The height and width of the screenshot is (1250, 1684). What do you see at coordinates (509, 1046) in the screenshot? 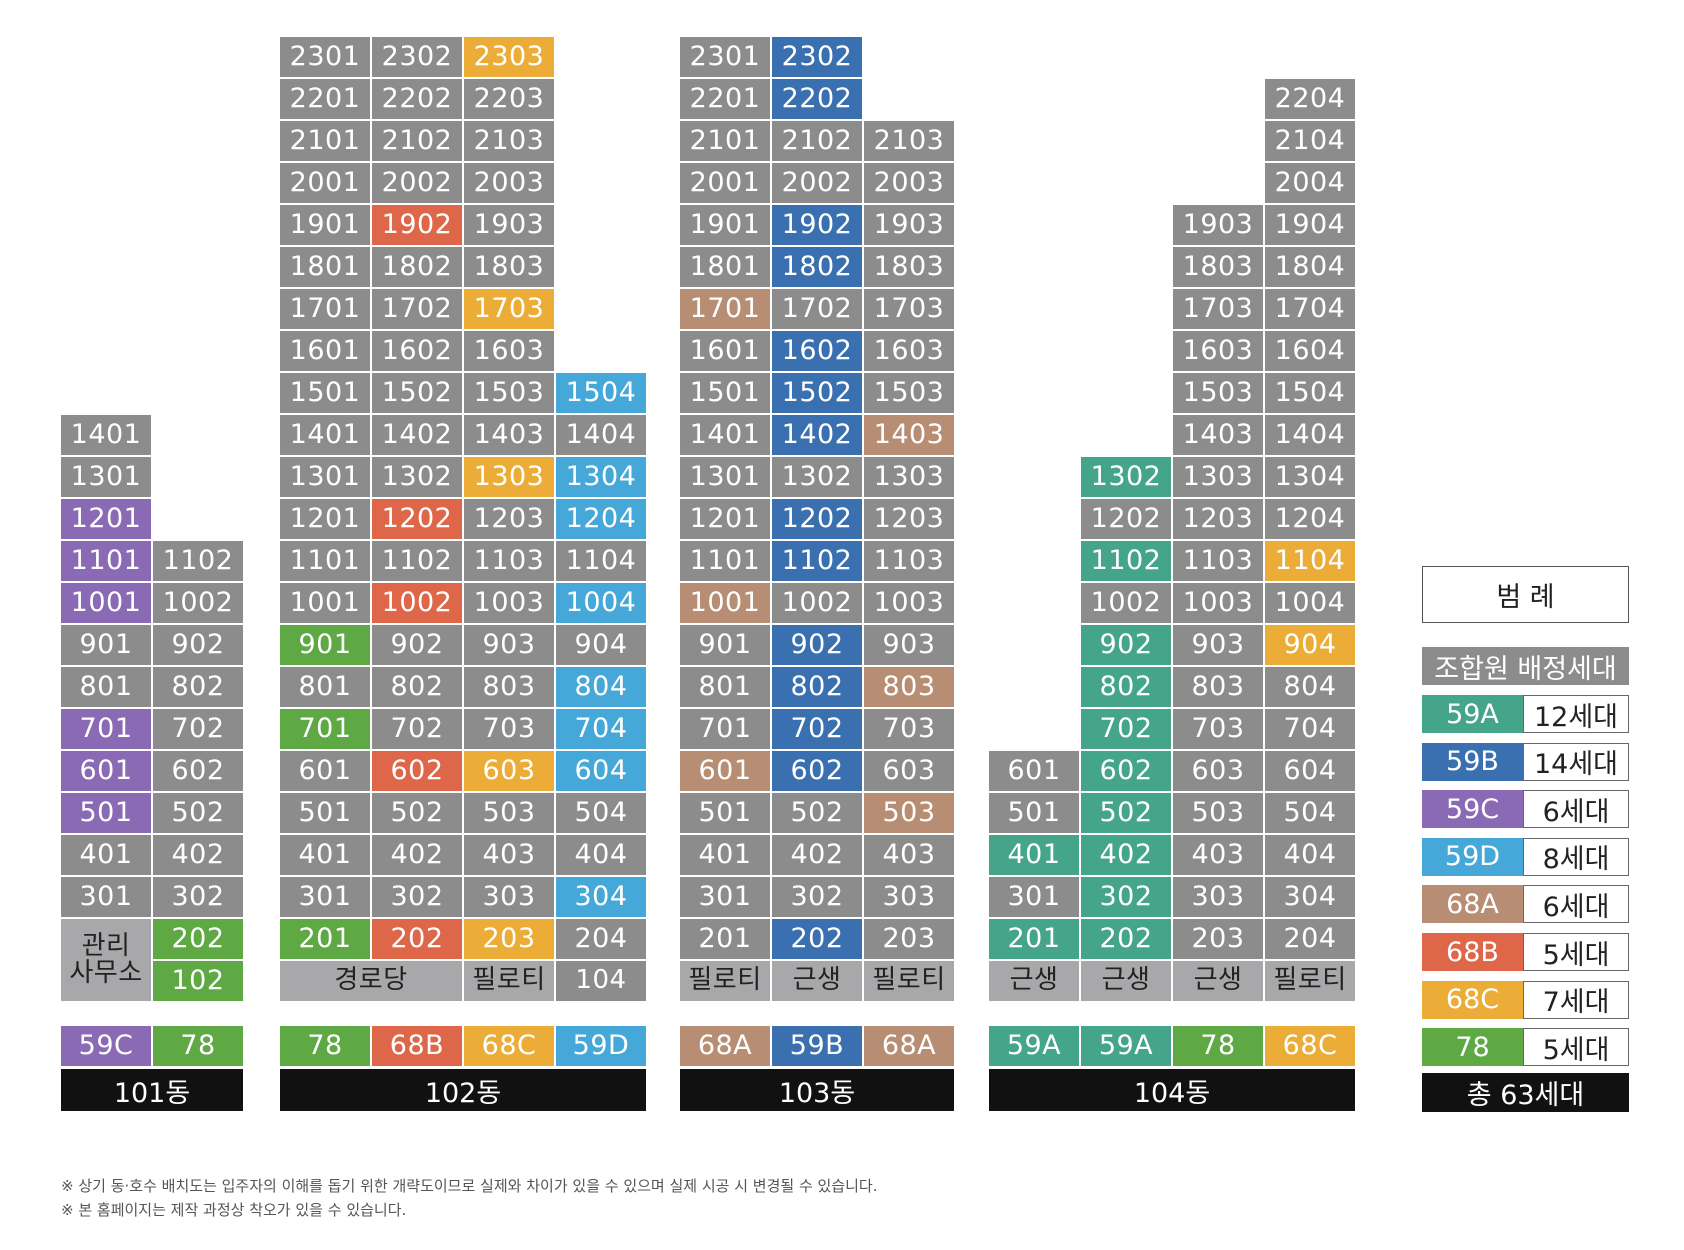
I see `type-label: 68C` at bounding box center [509, 1046].